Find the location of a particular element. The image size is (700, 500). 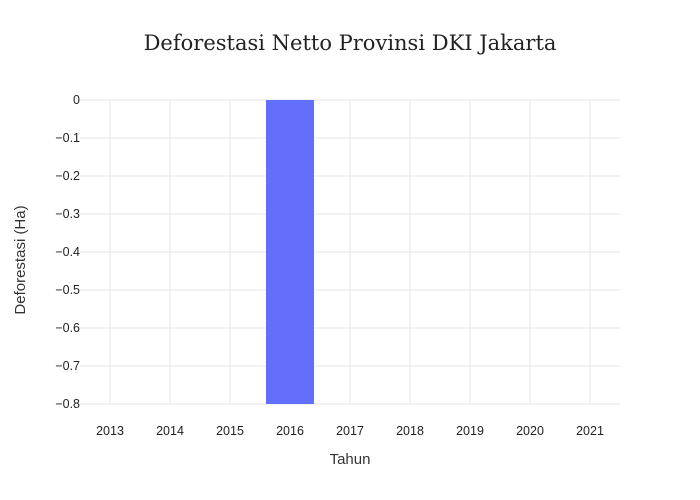

y-tick-label: −0.1 is located at coordinates (67, 138).